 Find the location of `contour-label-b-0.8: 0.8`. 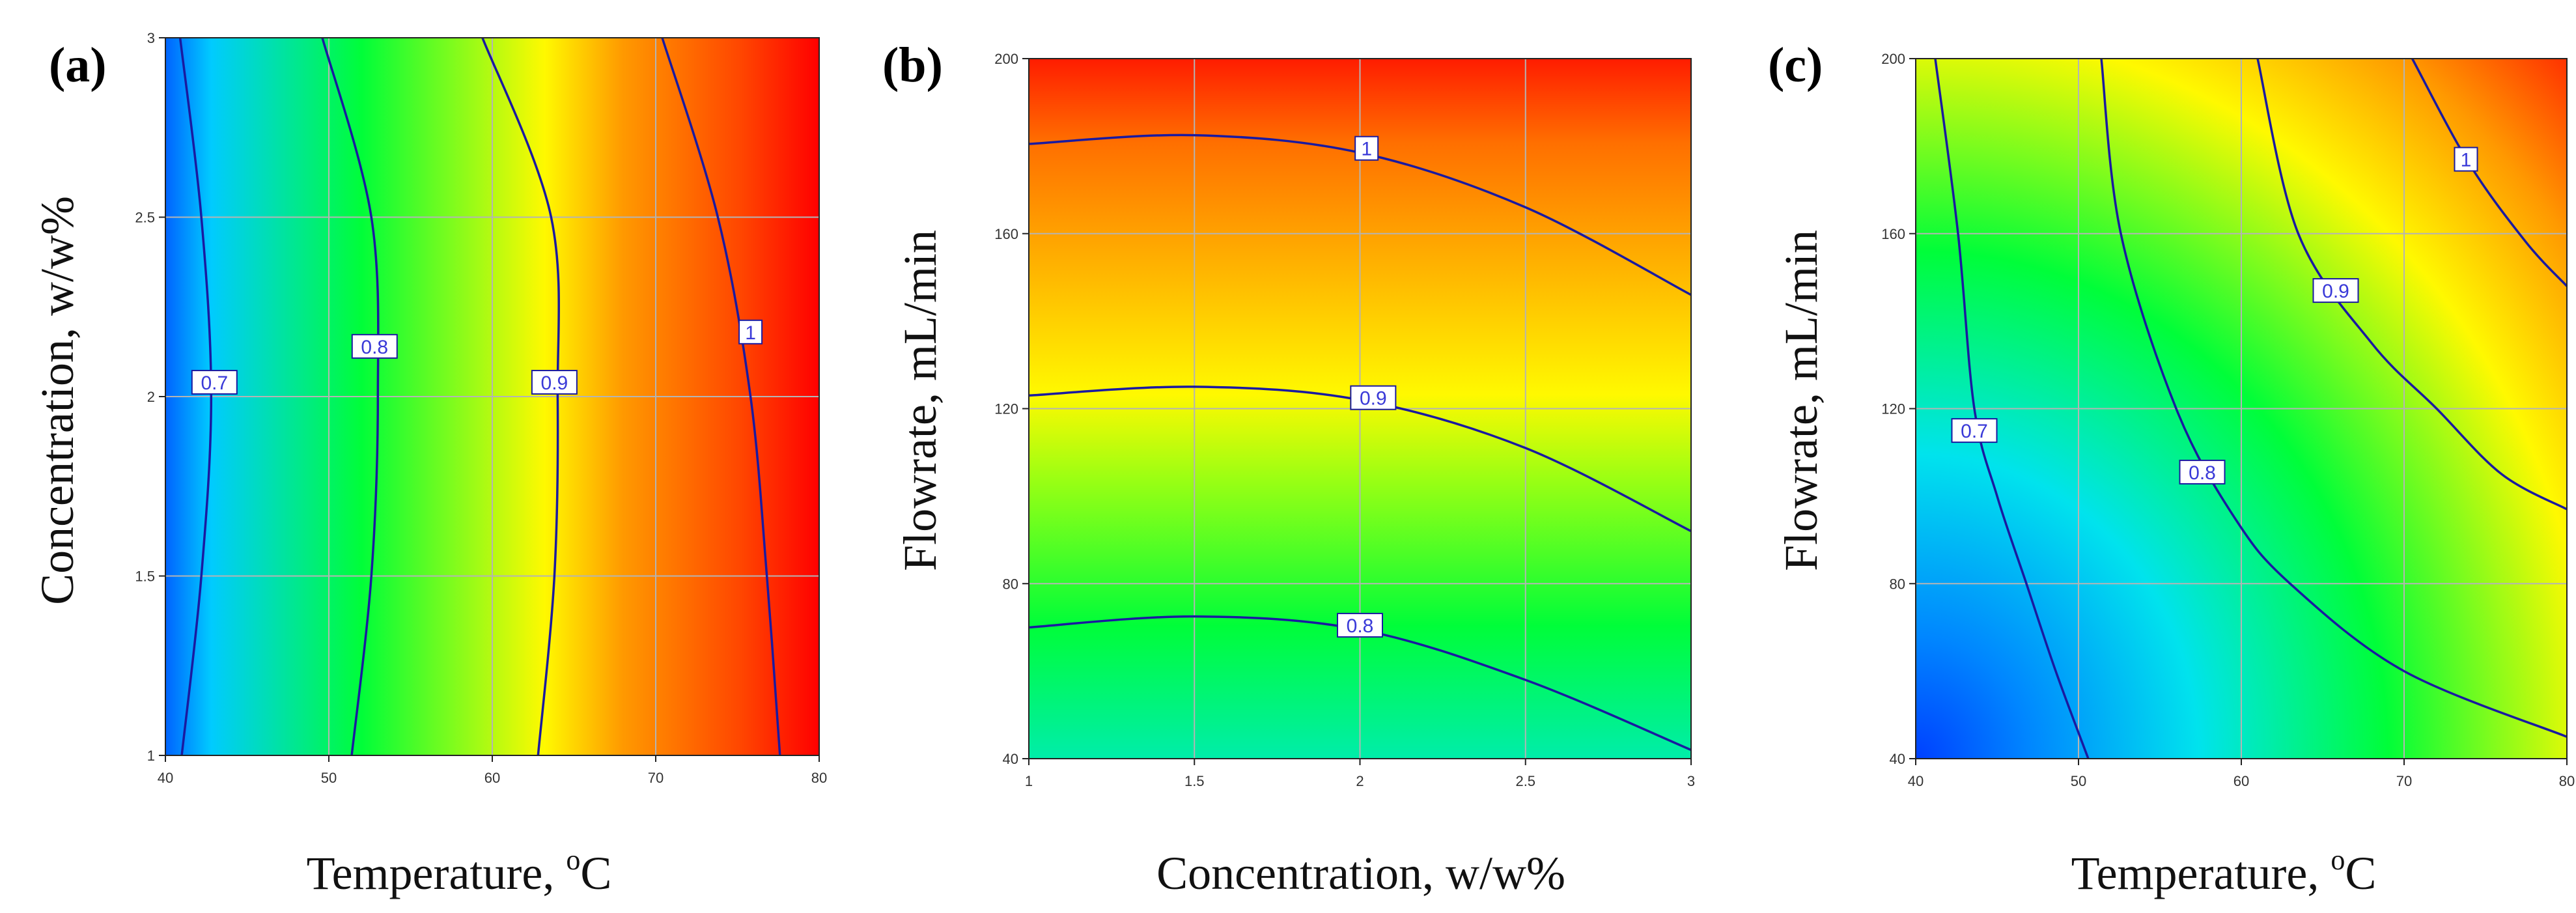

contour-label-b-0.8: 0.8 is located at coordinates (1360, 626).